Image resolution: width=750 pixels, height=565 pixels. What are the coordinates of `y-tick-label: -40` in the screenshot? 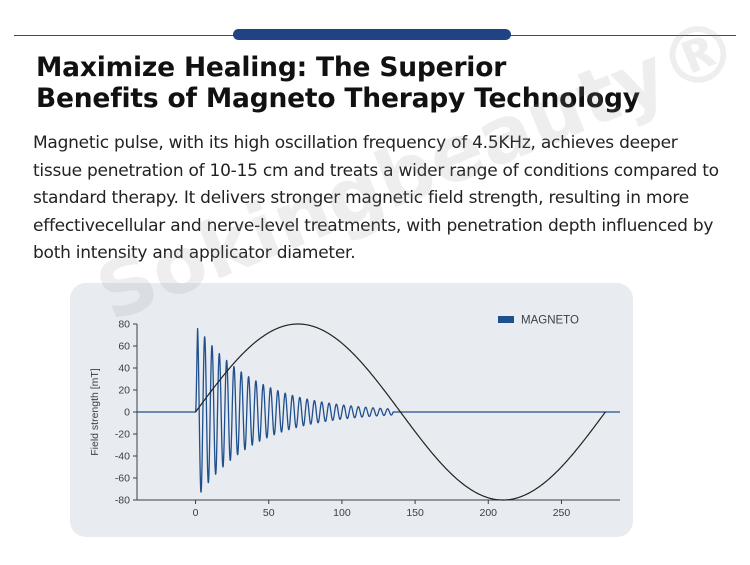 It's located at (122, 457).